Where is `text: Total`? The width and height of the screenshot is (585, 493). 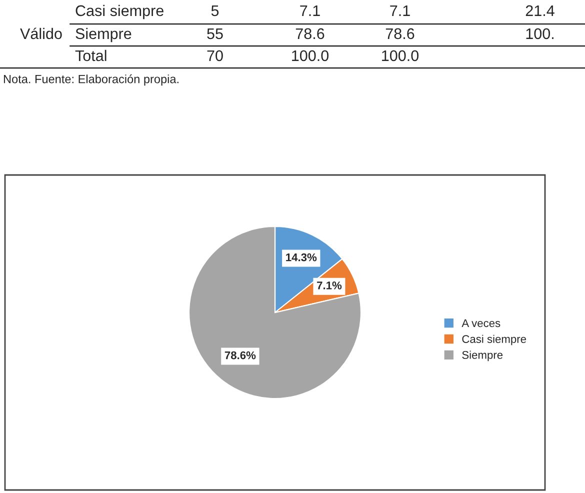
text: Total is located at coordinates (90, 56).